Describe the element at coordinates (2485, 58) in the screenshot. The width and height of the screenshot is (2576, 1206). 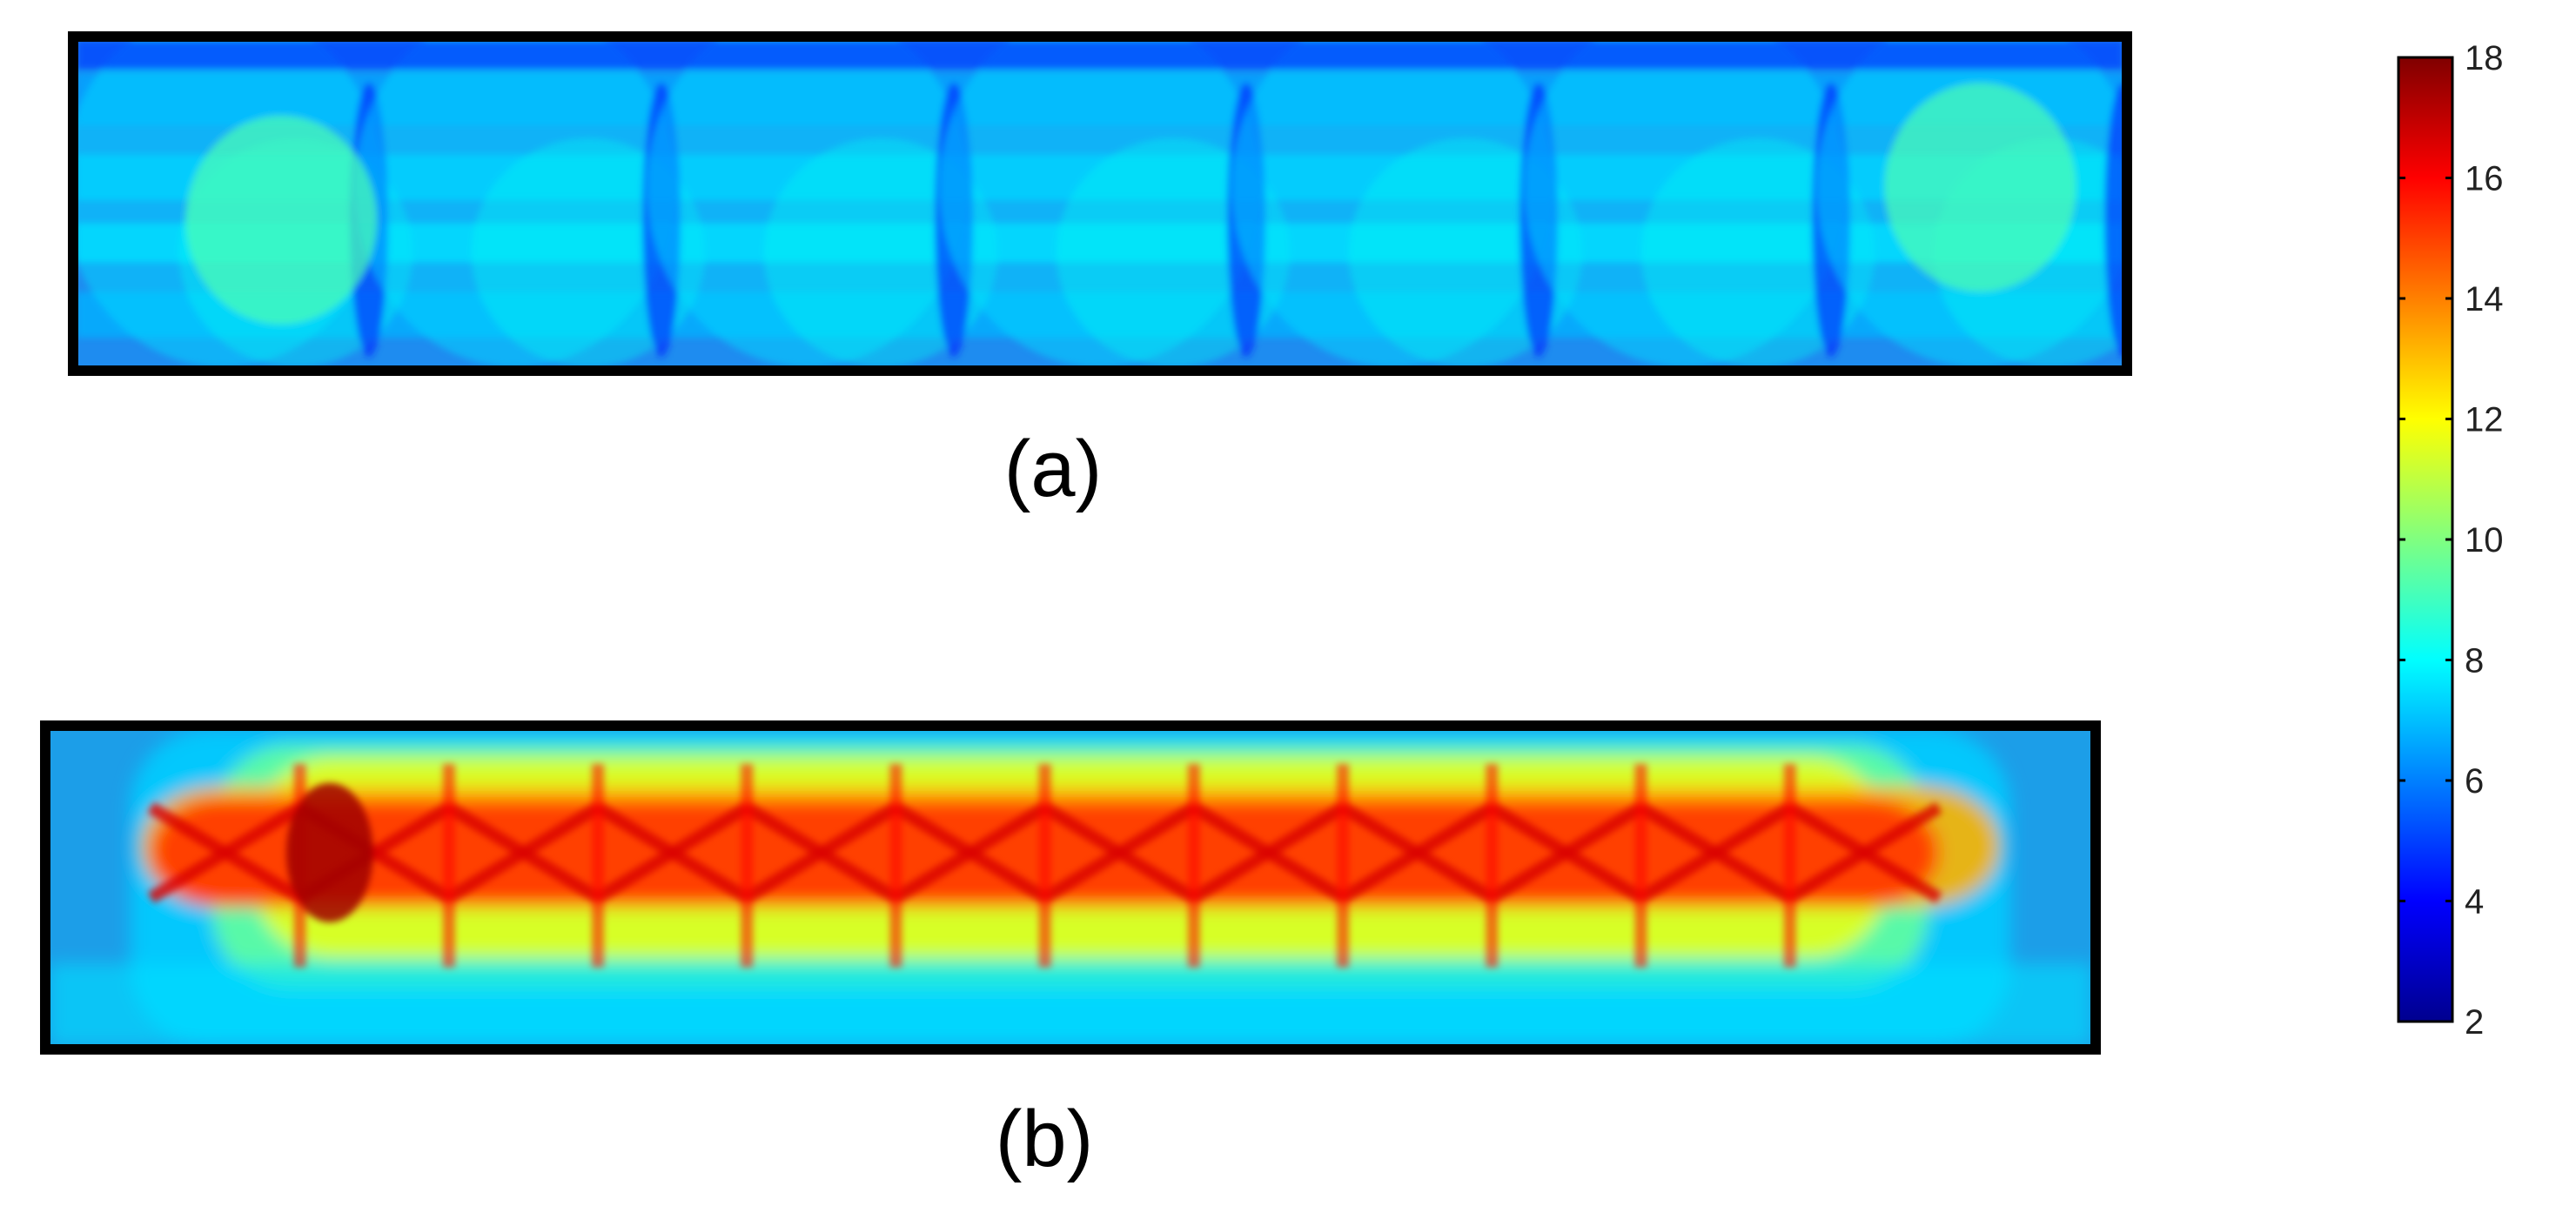
I see `colorbar-tick-label: 18` at that location.